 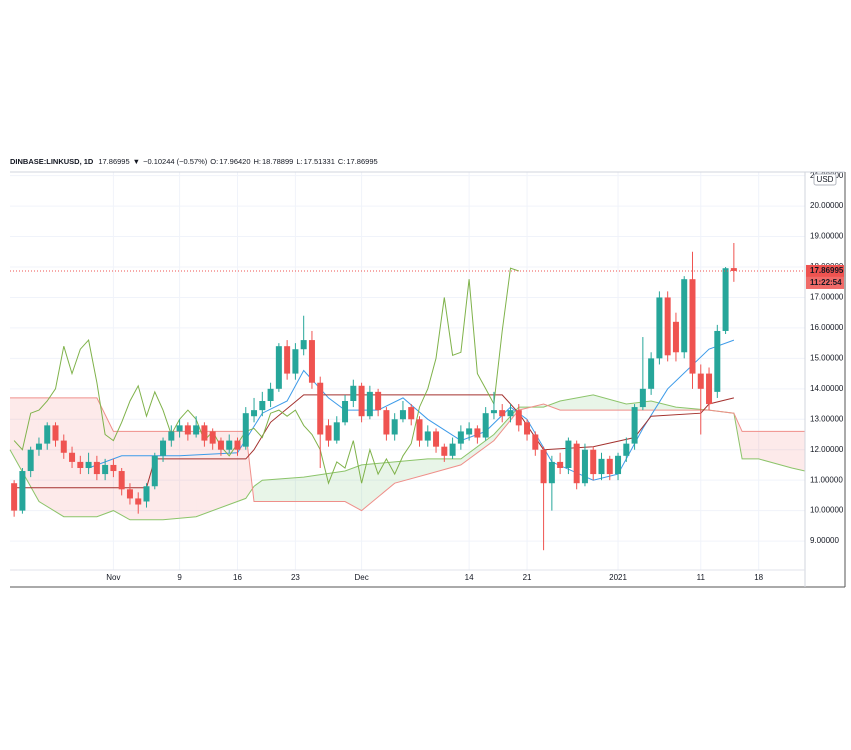 I want to click on x-tick-label: Dec, so click(x=361, y=577).